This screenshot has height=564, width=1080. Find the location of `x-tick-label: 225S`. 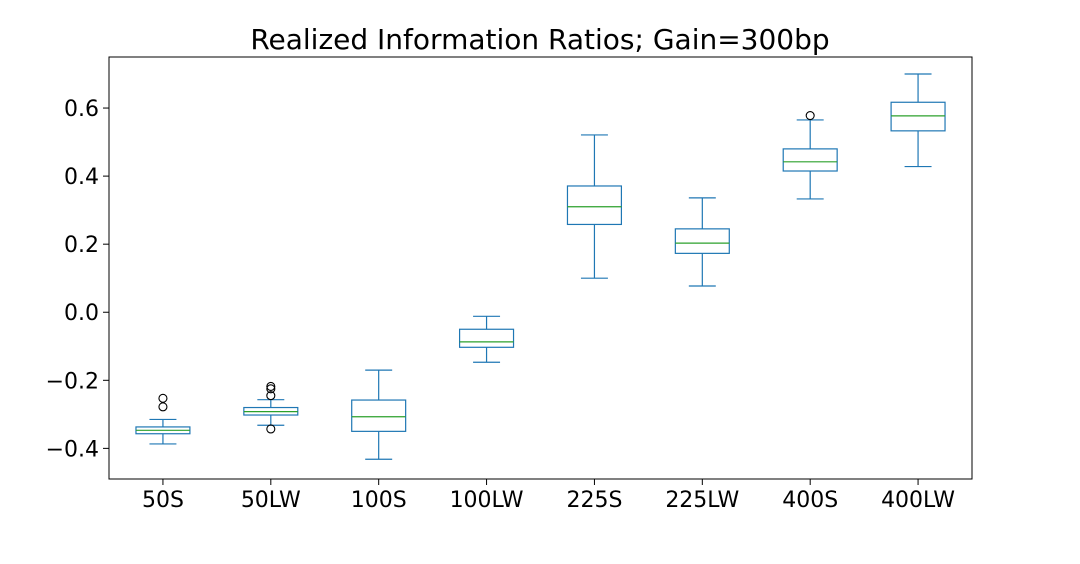

x-tick-label: 225S is located at coordinates (594, 500).